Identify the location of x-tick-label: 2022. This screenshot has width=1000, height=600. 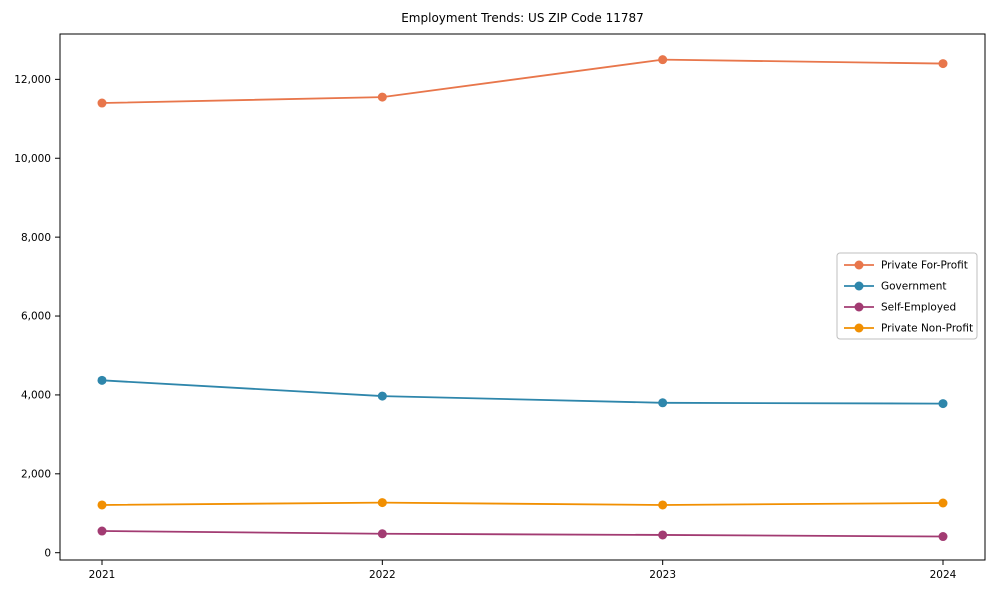
(382, 575).